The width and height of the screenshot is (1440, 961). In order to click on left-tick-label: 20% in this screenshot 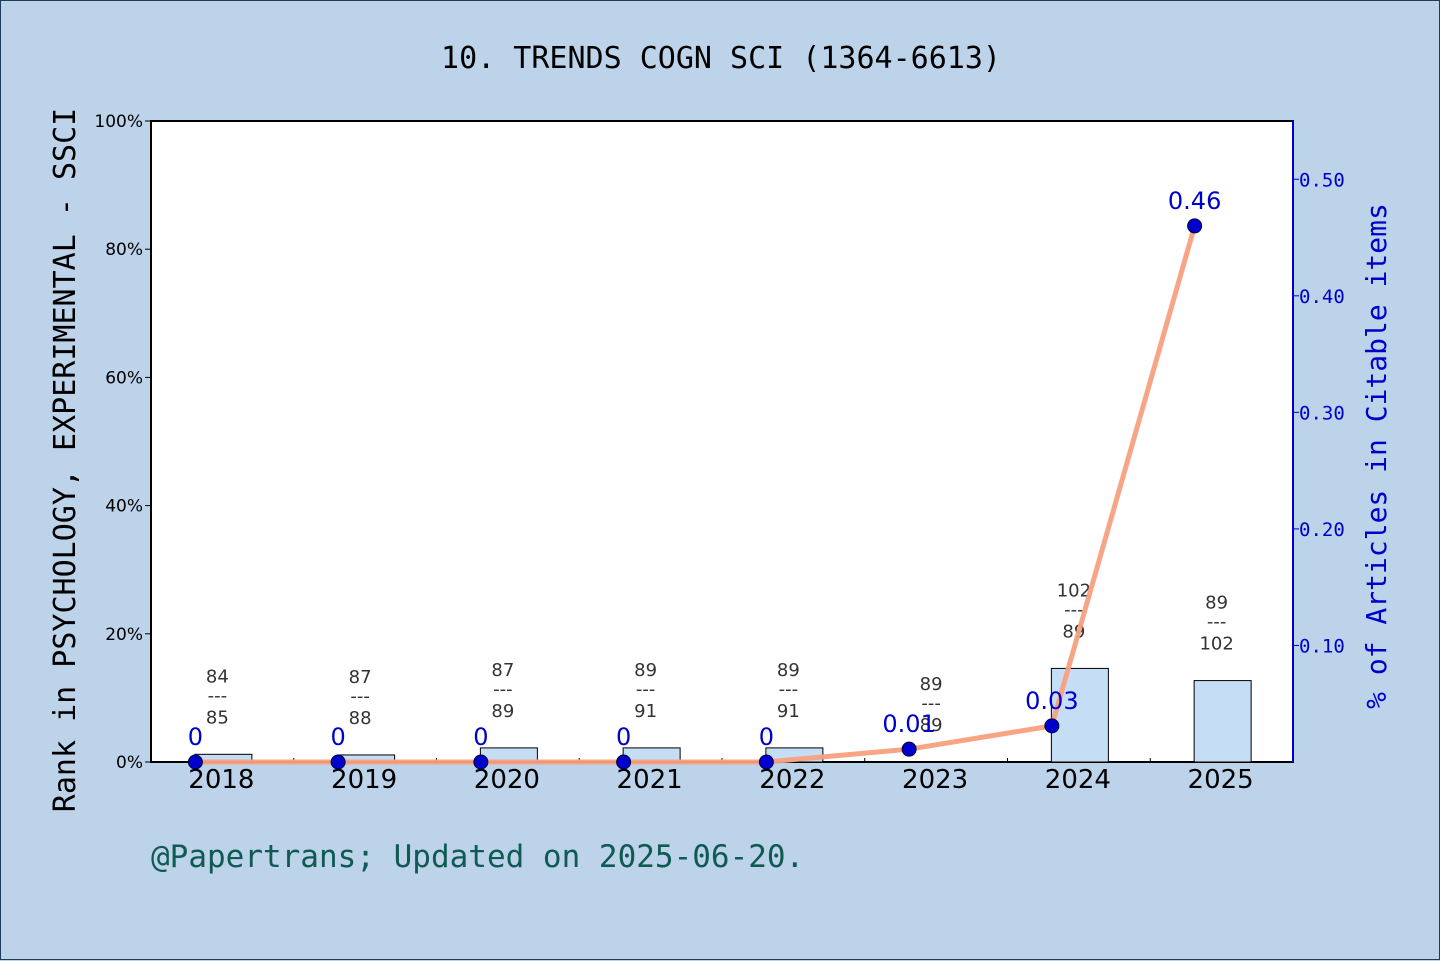, I will do `click(124, 635)`.